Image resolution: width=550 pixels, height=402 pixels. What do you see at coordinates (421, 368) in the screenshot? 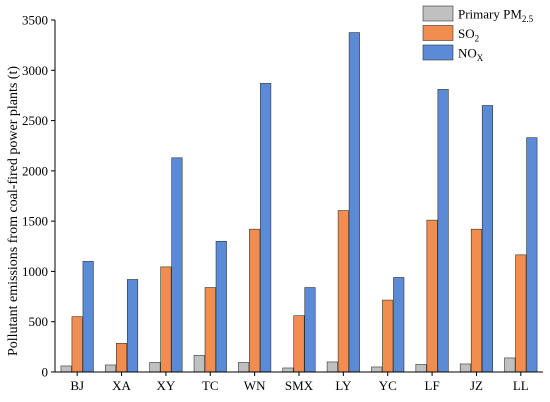
I see `bar-25-lf` at bounding box center [421, 368].